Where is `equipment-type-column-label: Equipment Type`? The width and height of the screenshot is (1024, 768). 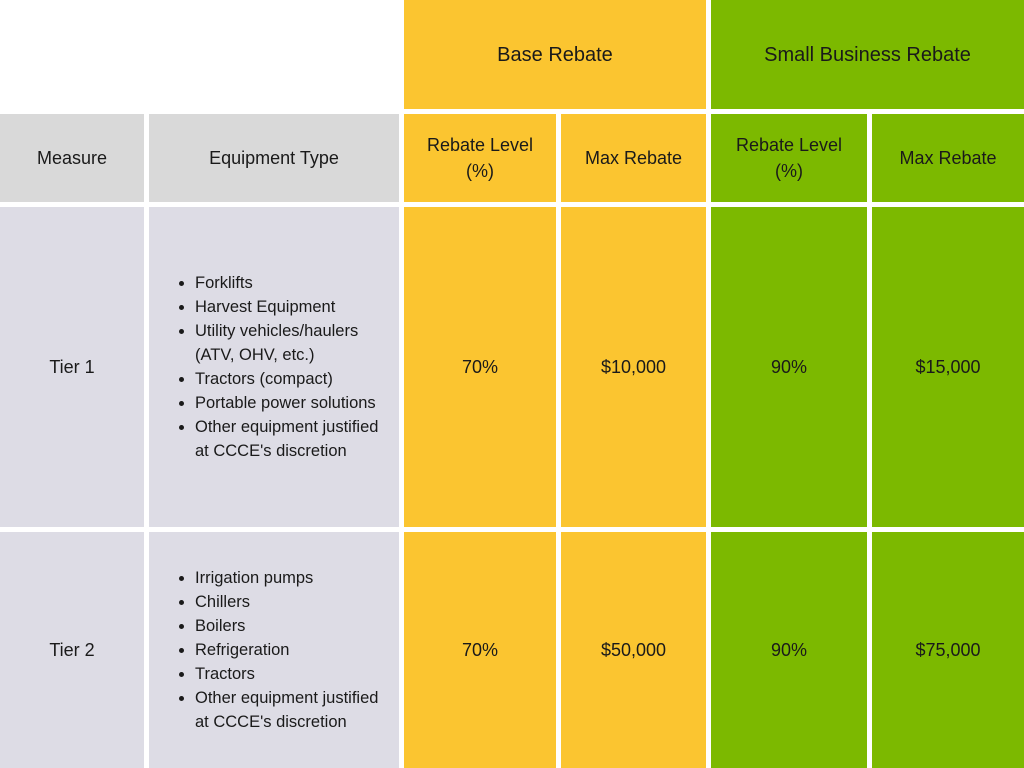 equipment-type-column-label: Equipment Type is located at coordinates (274, 158).